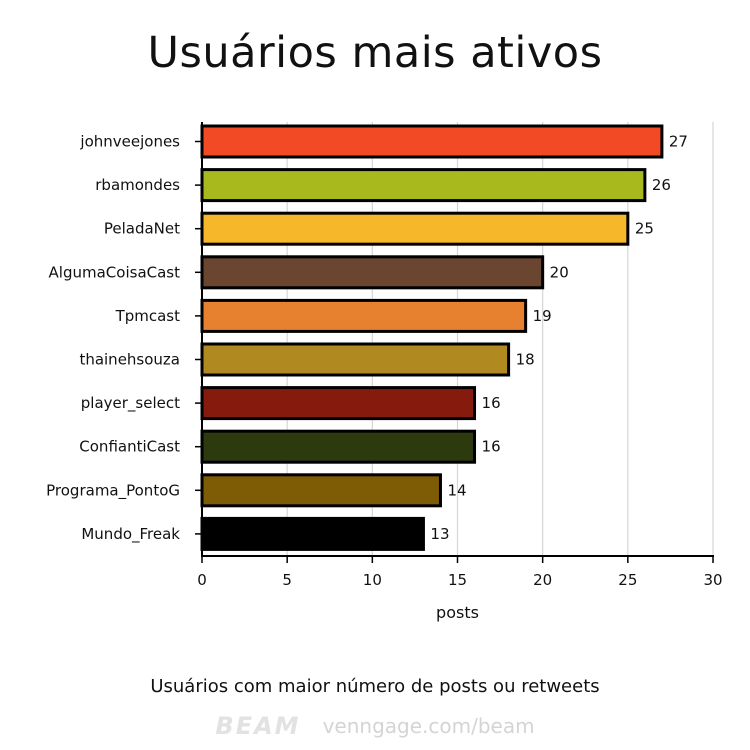  I want to click on value-label: 25, so click(644, 229).